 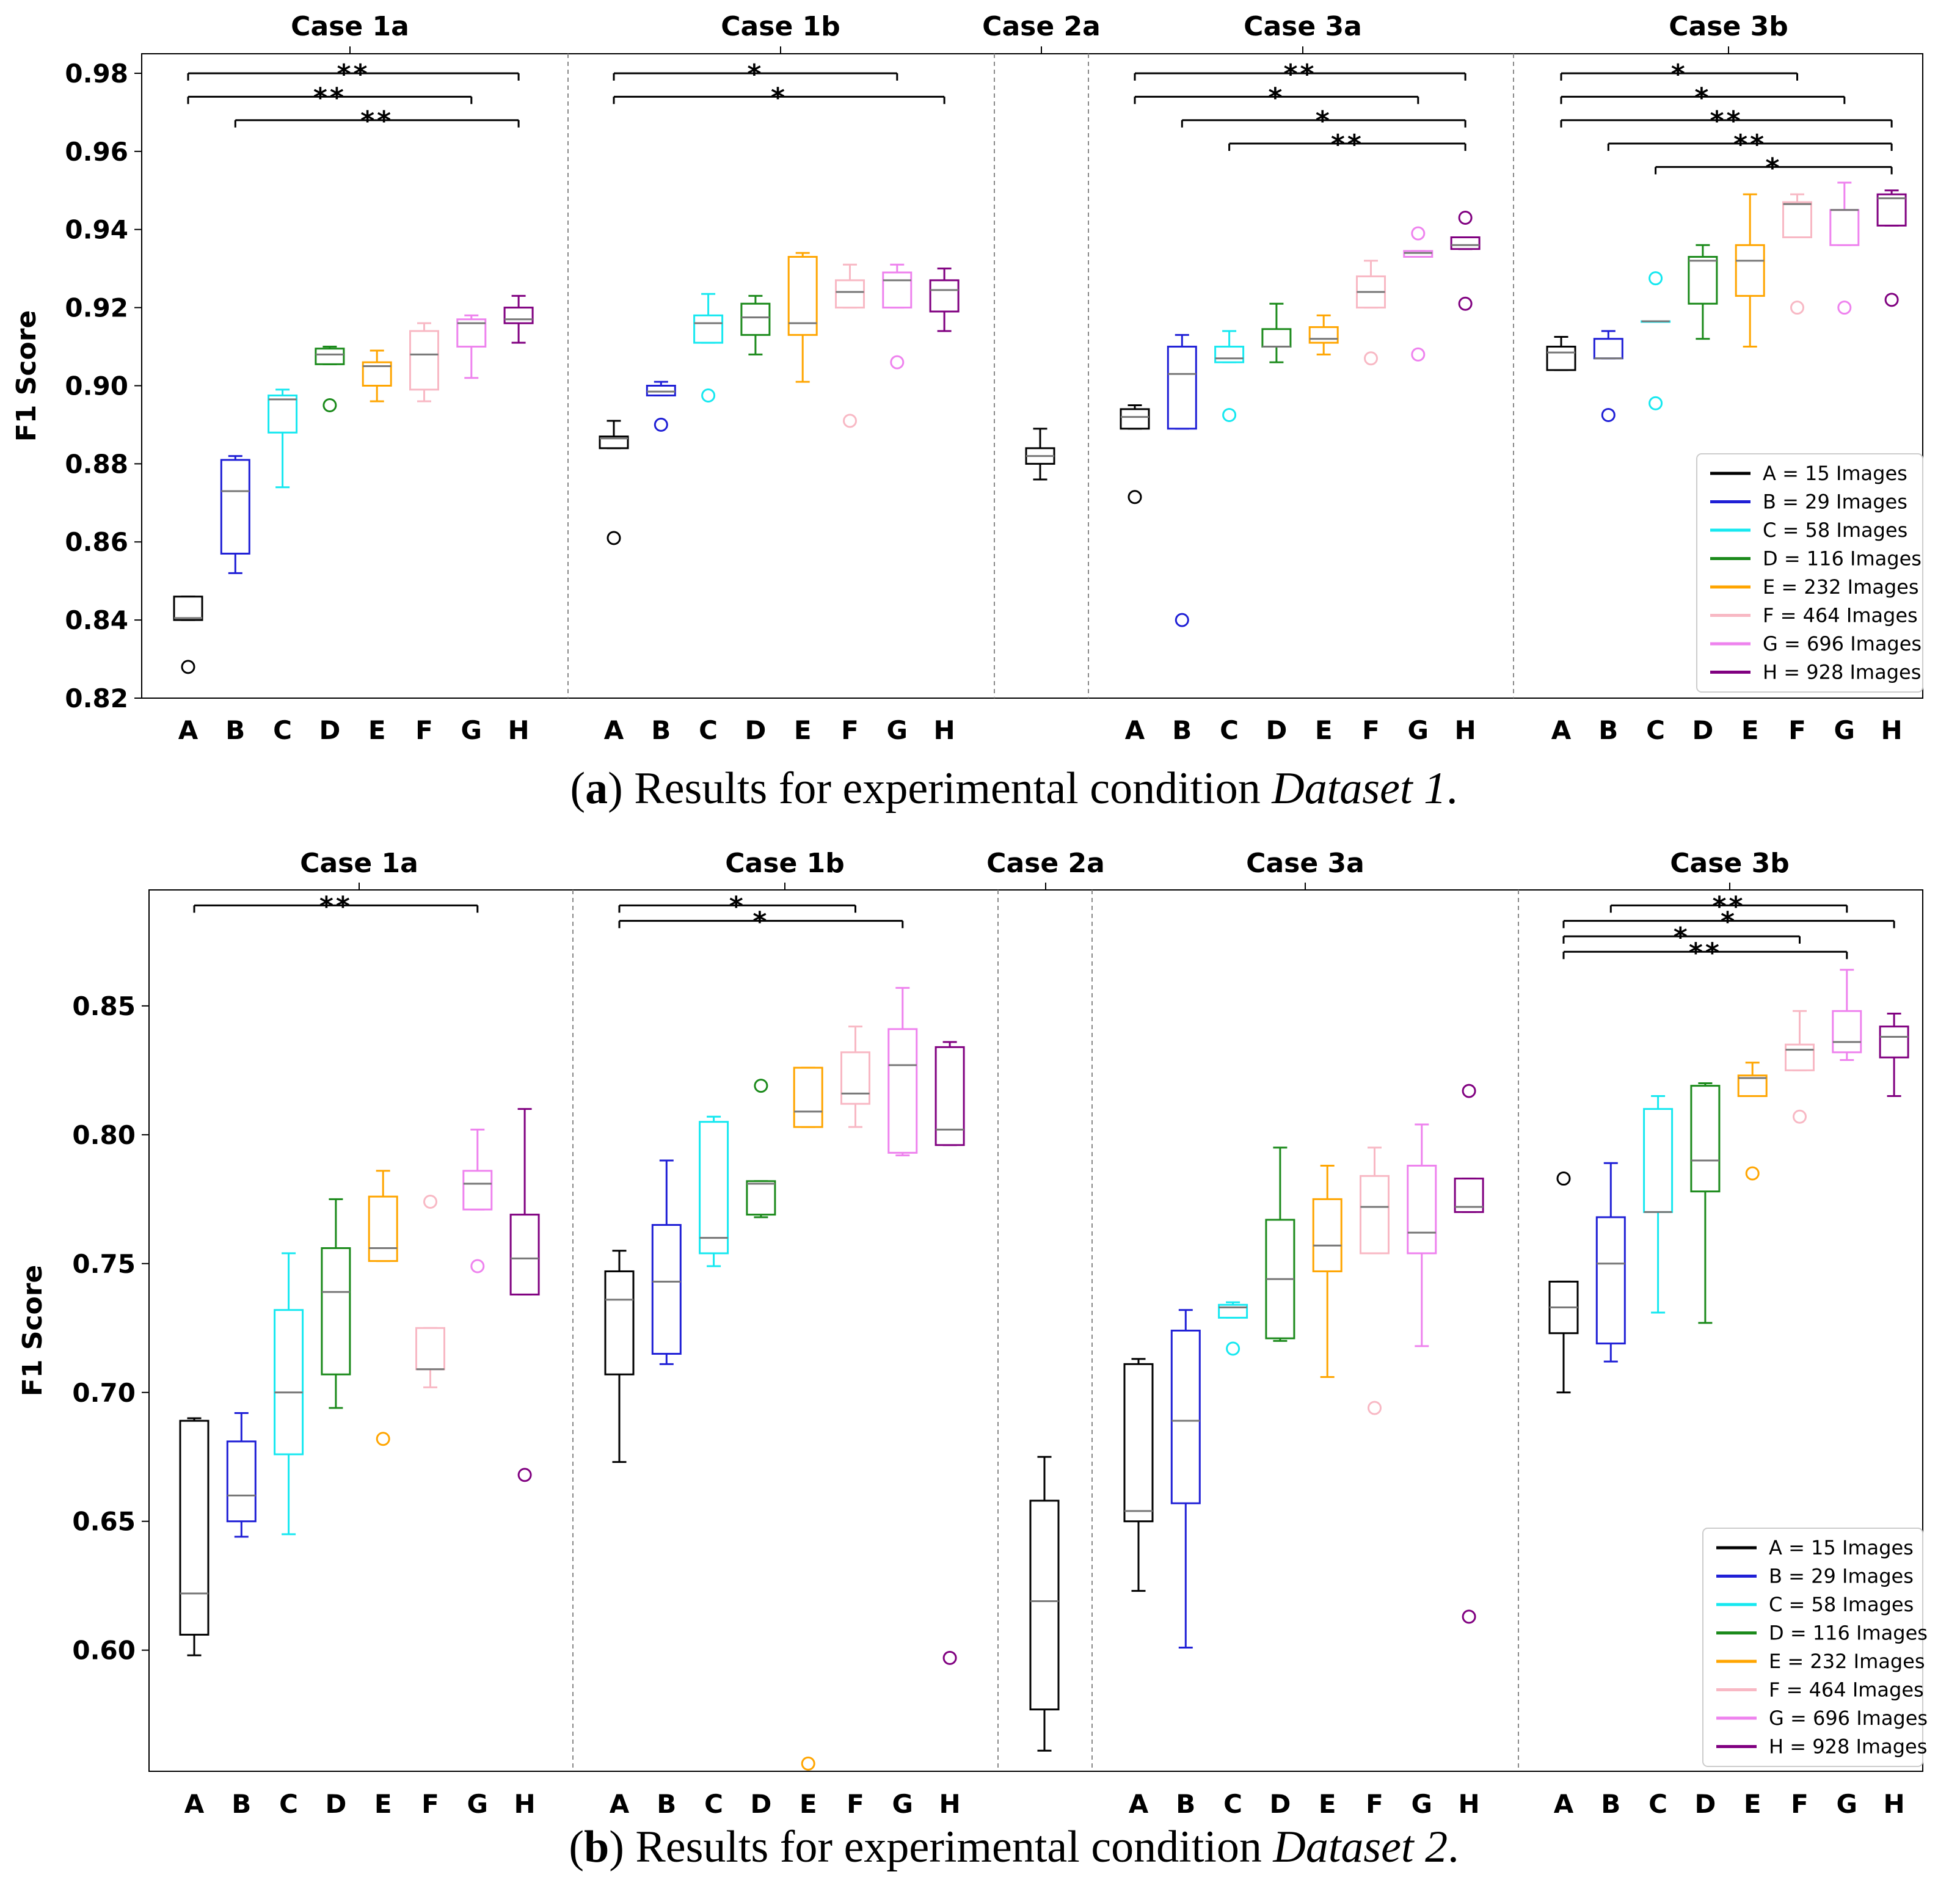 I want to click on y-tick-label: 0.96, so click(x=97, y=152).